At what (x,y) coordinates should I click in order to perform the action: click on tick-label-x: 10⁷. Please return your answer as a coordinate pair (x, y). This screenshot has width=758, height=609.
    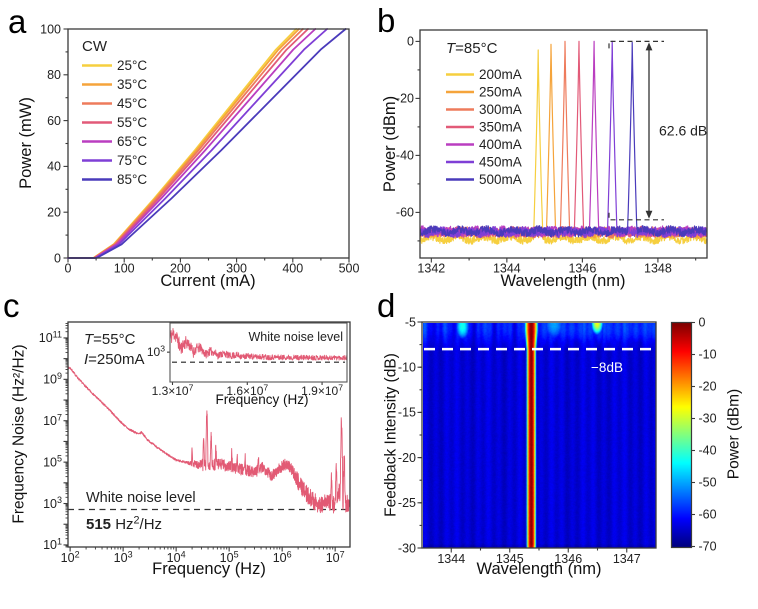
    Looking at the image, I should click on (335, 557).